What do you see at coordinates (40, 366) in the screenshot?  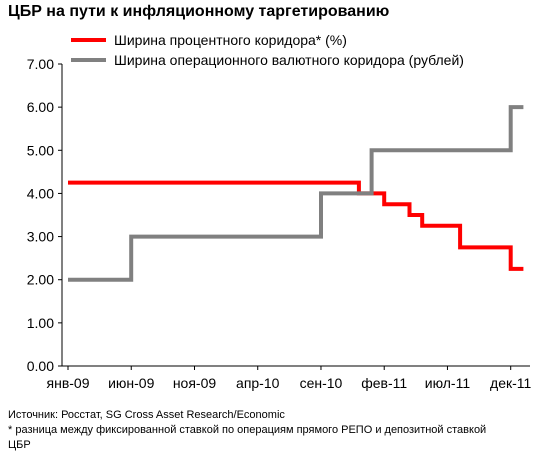 I see `y-tick-label: 0.00` at bounding box center [40, 366].